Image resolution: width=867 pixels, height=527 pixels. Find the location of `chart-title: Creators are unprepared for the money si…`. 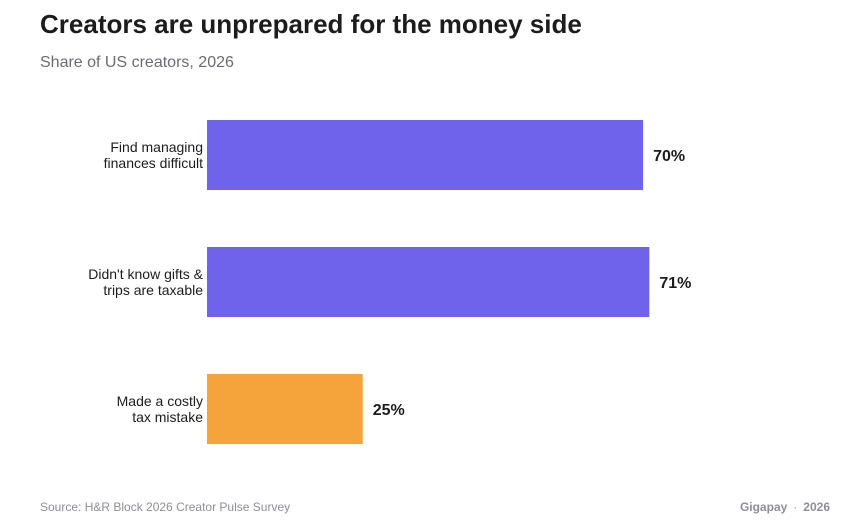

chart-title: Creators are unprepared for the money si… is located at coordinates (311, 24).